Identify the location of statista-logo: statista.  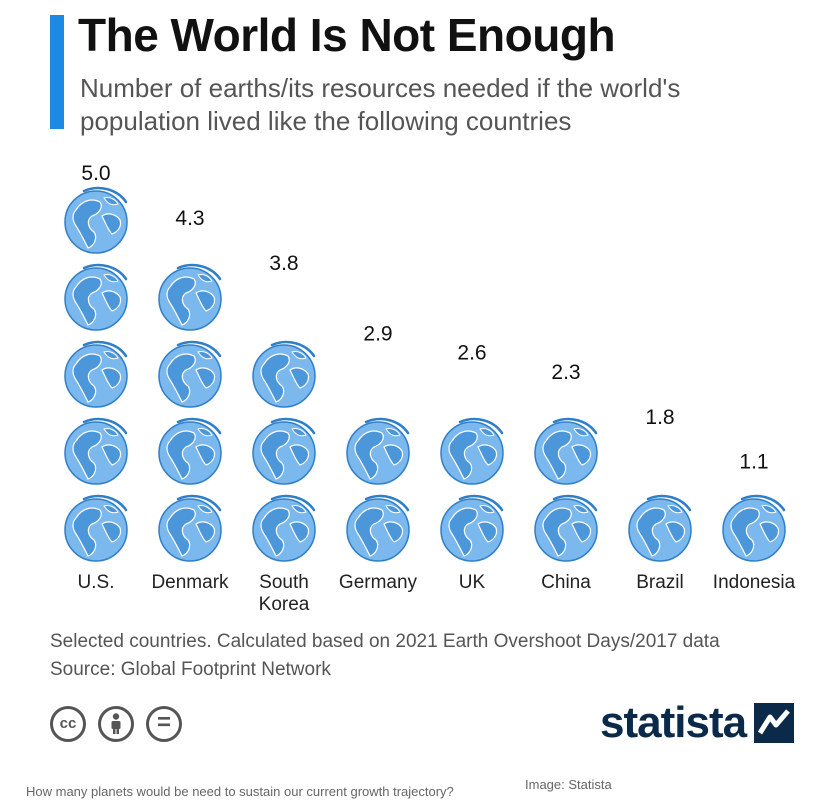
(697, 723).